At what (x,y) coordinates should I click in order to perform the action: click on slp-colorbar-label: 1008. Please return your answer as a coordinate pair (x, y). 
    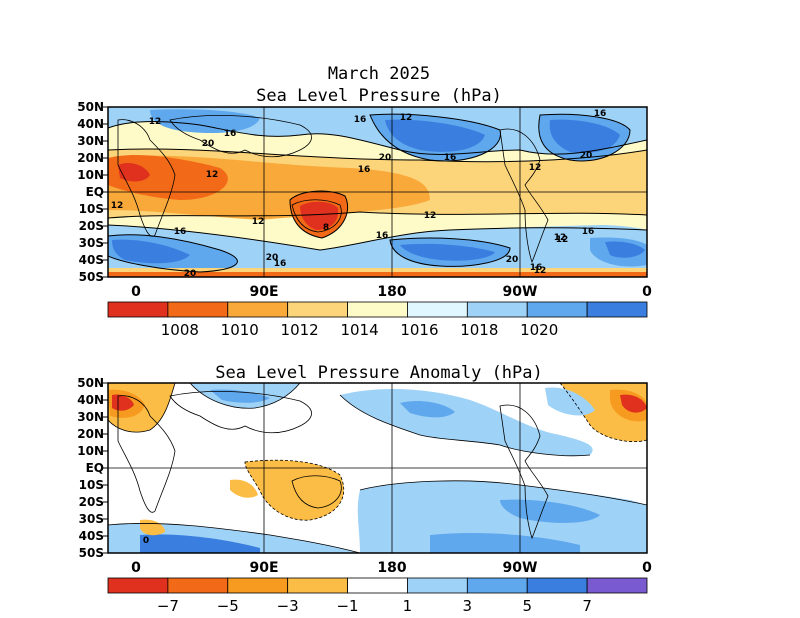
    Looking at the image, I should click on (180, 330).